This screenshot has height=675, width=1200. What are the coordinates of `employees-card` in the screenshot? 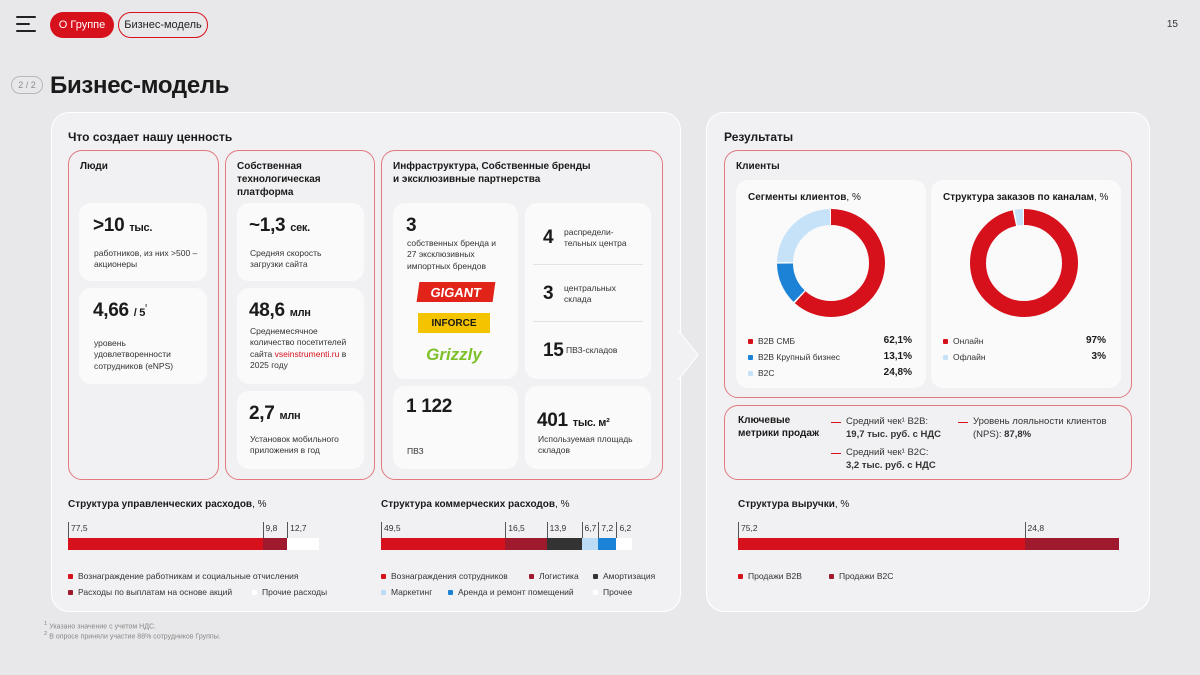 It's located at (143, 242).